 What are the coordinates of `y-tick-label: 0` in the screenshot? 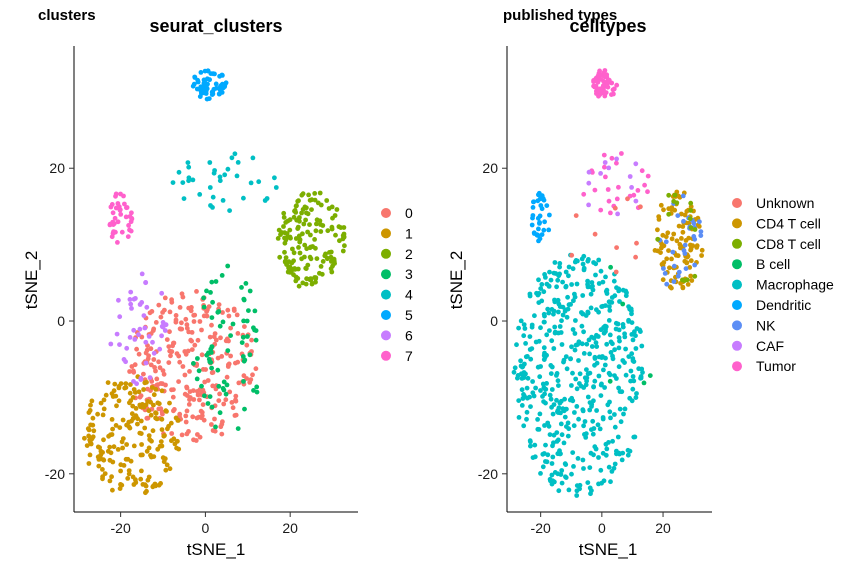 It's located at (61, 321).